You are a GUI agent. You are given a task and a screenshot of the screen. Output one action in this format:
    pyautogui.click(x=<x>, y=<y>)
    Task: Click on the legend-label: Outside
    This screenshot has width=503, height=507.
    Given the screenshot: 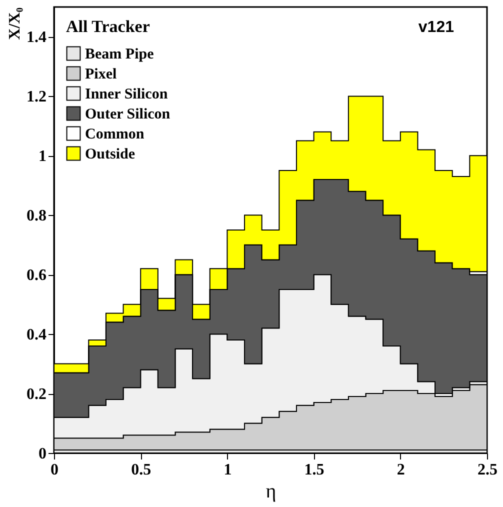 What is the action you would take?
    pyautogui.click(x=110, y=154)
    